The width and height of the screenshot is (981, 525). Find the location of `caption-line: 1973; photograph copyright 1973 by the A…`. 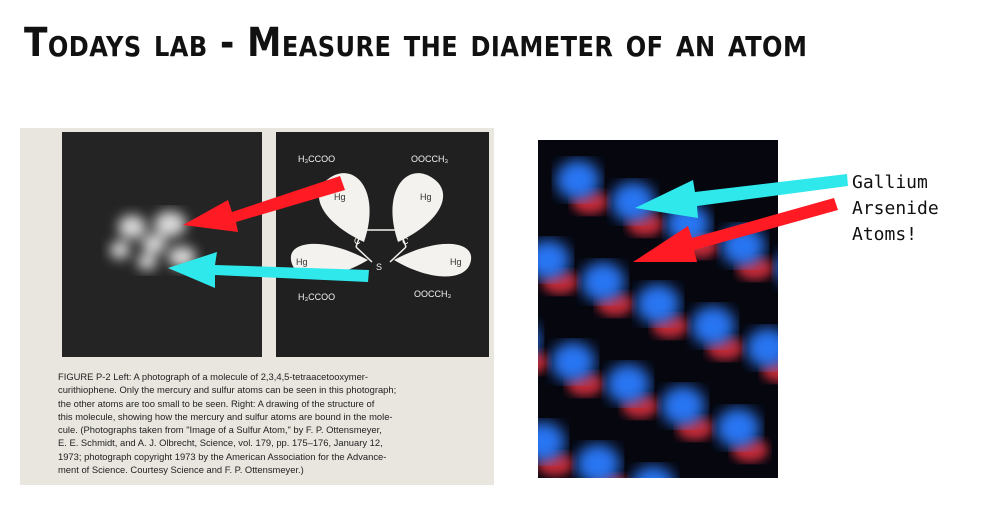

caption-line: 1973; photograph copyright 1973 by the A… is located at coordinates (222, 456).